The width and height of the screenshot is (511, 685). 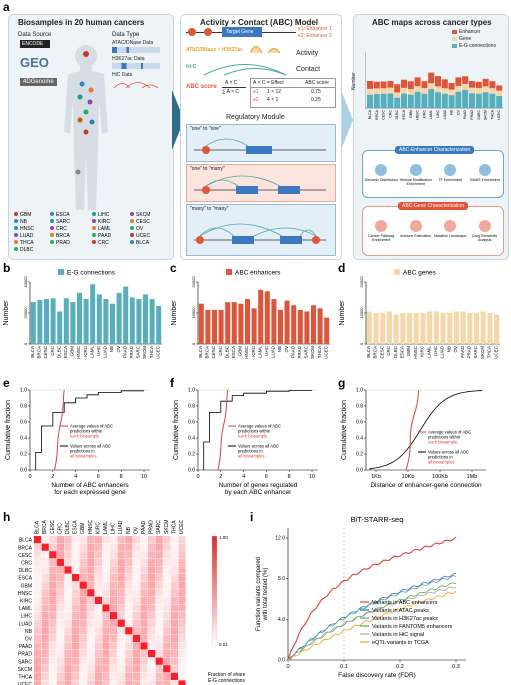 I want to click on data-type-h3k27ac: H3K27ac Data, so click(x=128, y=59).